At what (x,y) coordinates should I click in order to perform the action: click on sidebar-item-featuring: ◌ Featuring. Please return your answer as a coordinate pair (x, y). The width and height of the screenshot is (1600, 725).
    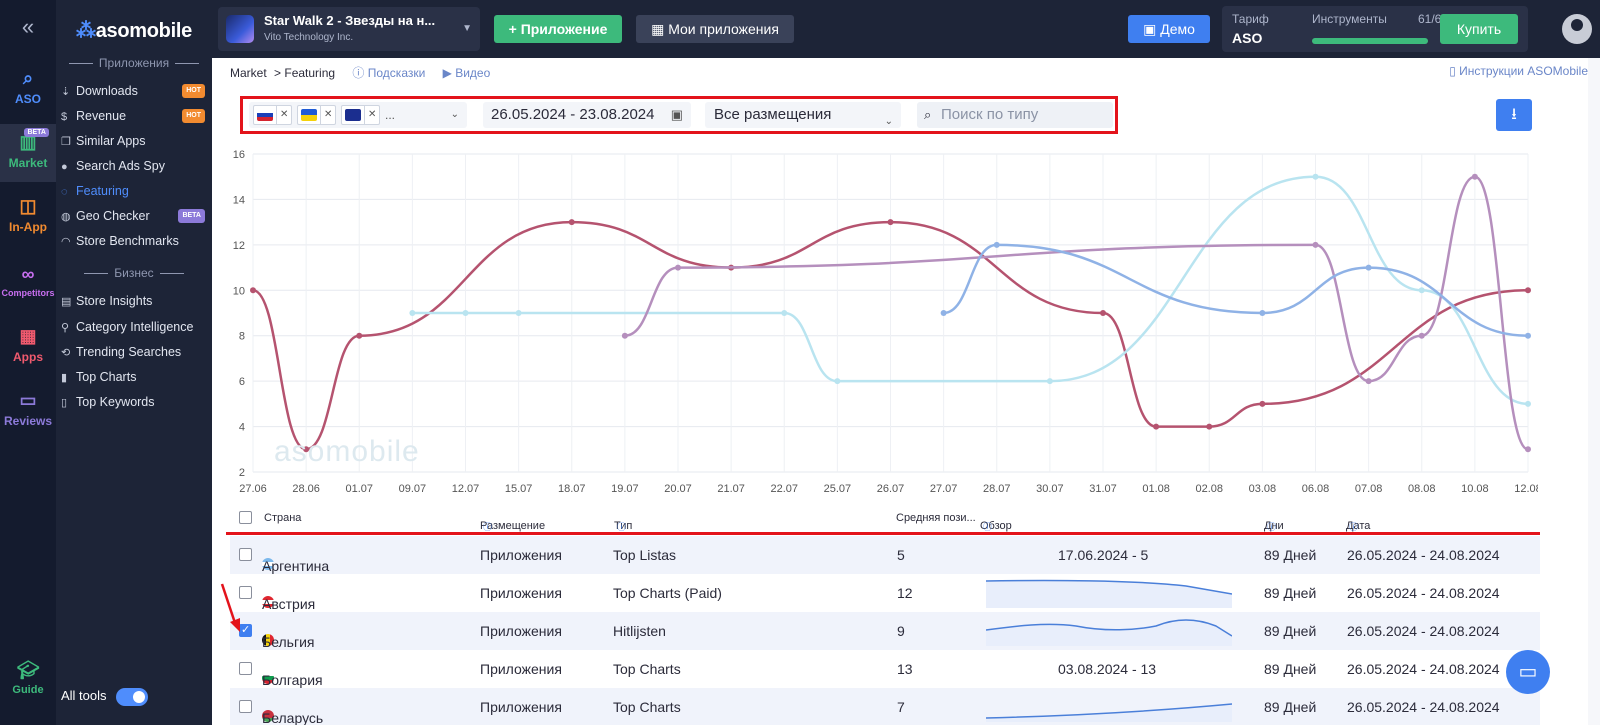
    Looking at the image, I should click on (136, 191).